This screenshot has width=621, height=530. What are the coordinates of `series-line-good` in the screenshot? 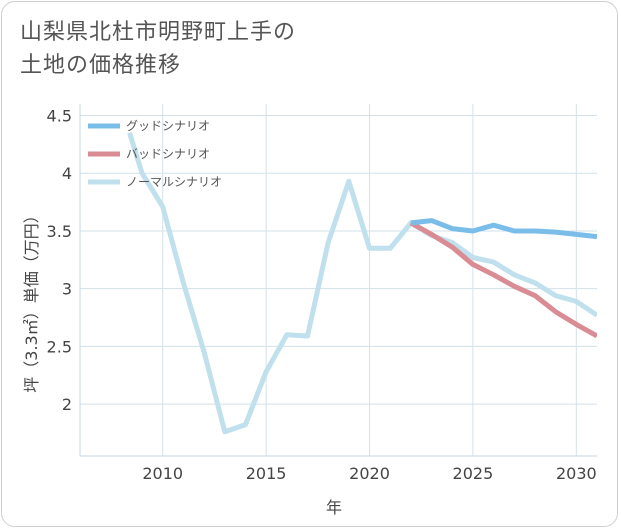 It's located at (503, 229).